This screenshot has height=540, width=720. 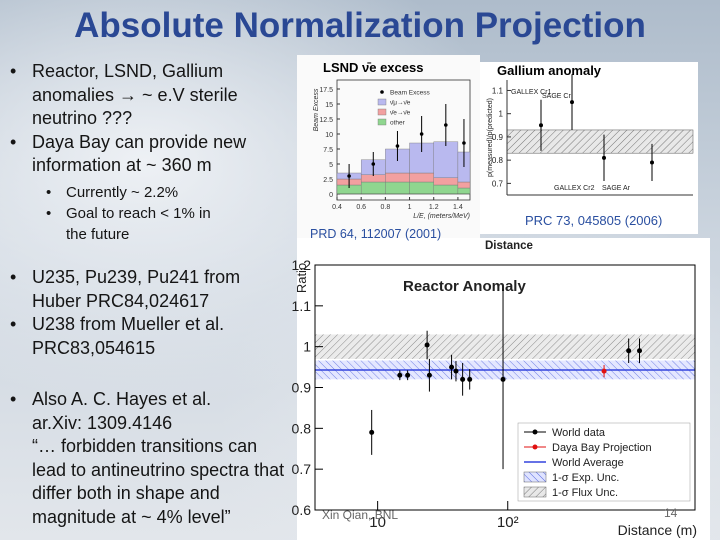 I want to click on y-tick-label: 15, so click(x=329, y=105).